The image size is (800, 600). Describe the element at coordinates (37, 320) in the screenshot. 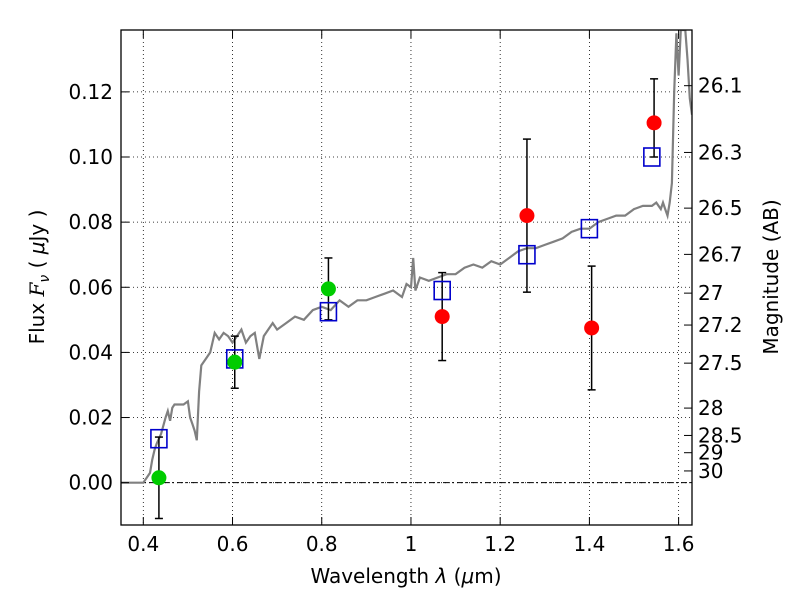

I see `y-axis-title-text: Flux` at that location.